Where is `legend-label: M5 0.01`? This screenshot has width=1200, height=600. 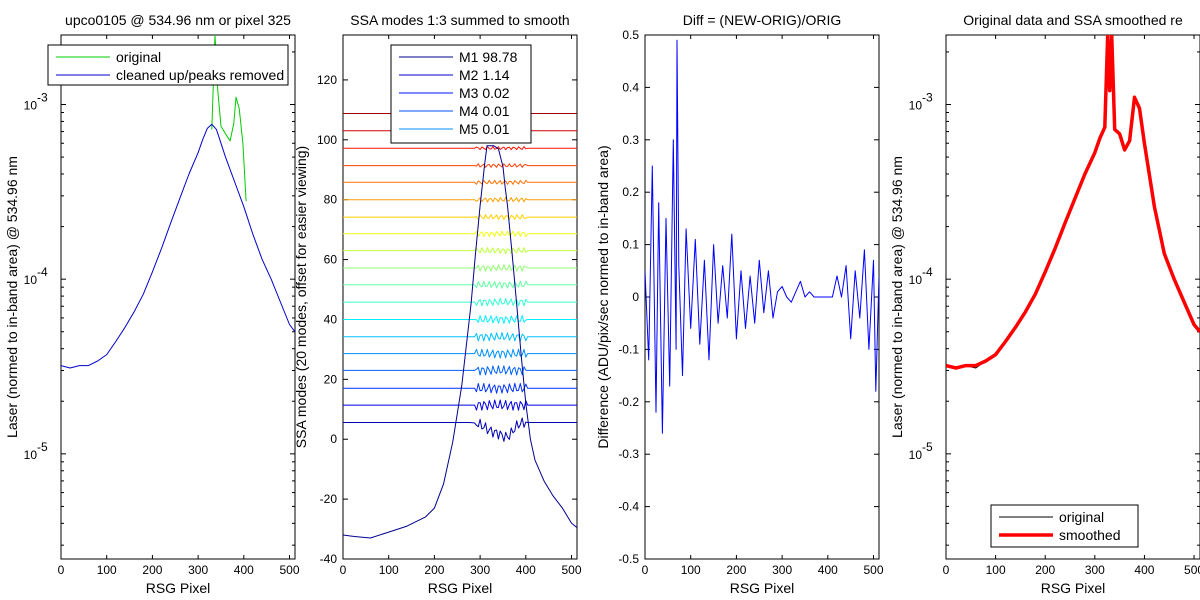 legend-label: M5 0.01 is located at coordinates (484, 129).